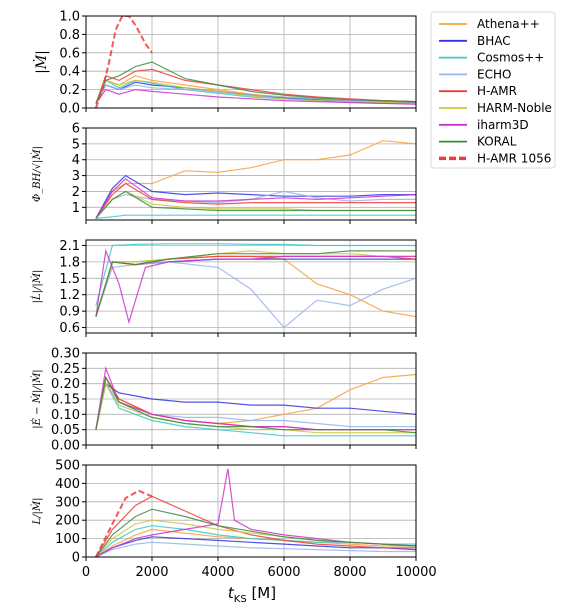 The image size is (561, 610). Describe the element at coordinates (65, 446) in the screenshot. I see `y-tick-label: 0.00` at that location.